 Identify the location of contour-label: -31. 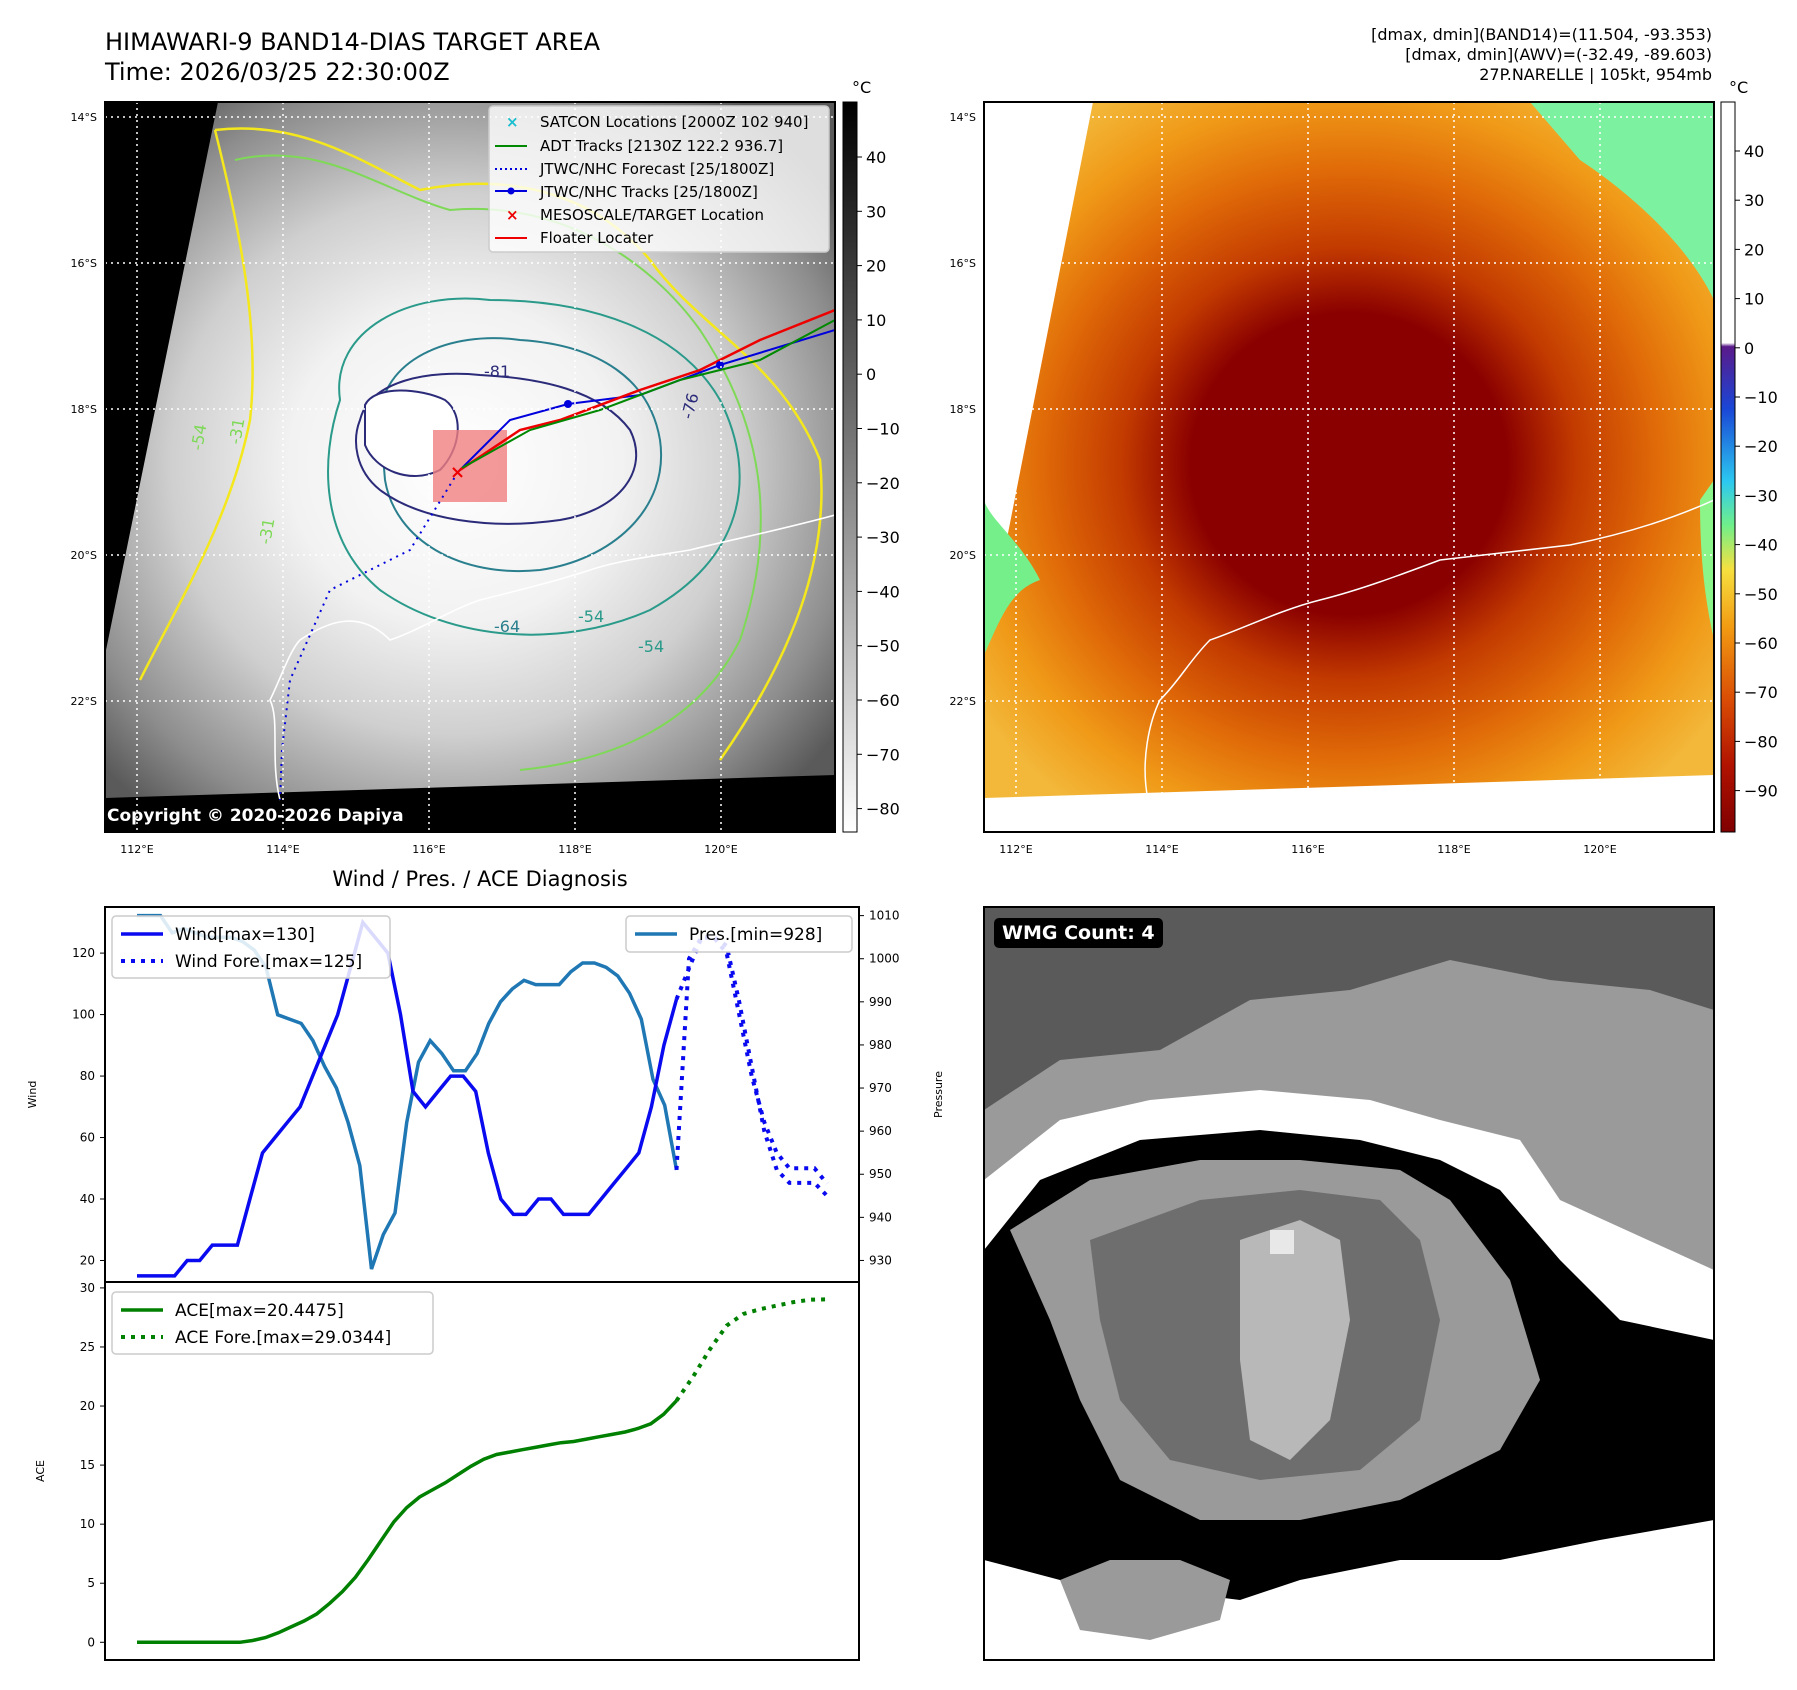
(266, 531).